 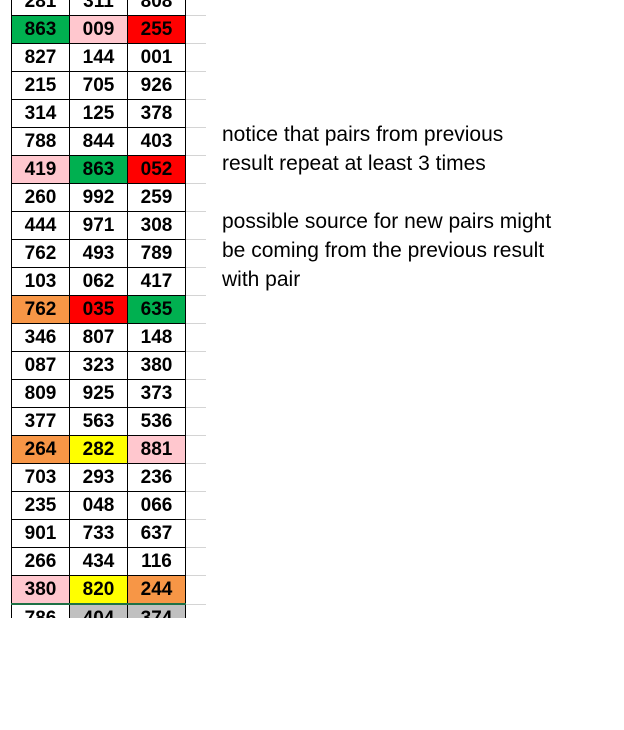 What do you see at coordinates (40, 225) in the screenshot?
I see `grid-cell: 444` at bounding box center [40, 225].